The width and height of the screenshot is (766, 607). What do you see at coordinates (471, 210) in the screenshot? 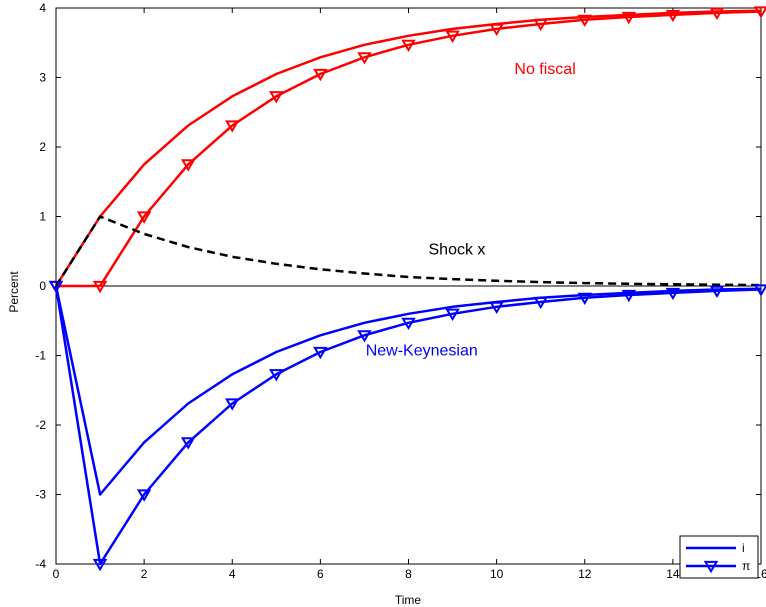
I see `annotations: No fiscal Shock x New-Keynesian` at bounding box center [471, 210].